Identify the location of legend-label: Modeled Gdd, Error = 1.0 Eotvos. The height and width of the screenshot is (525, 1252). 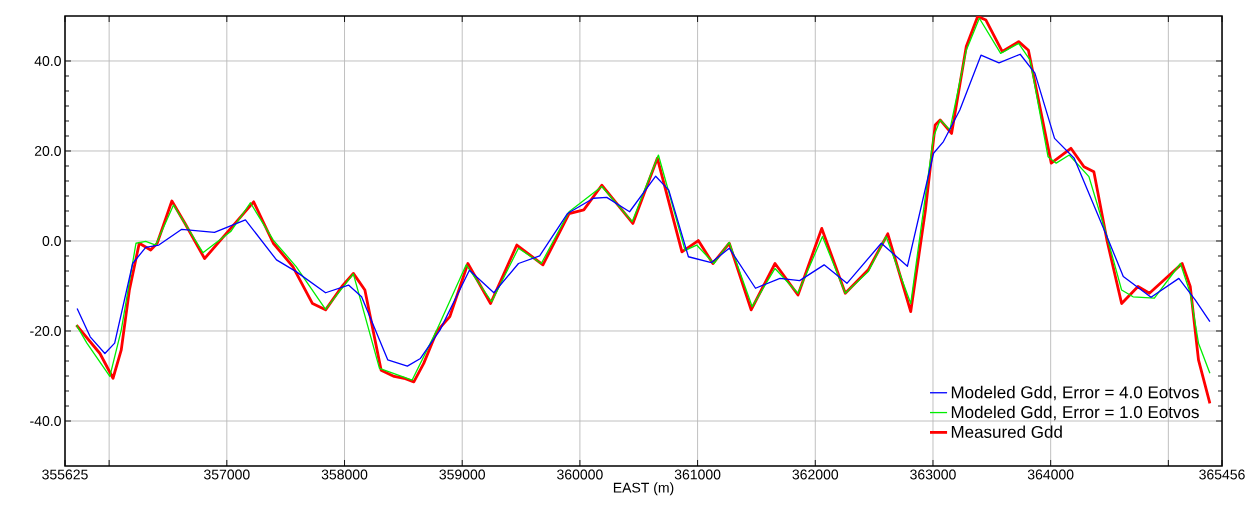
(1075, 413).